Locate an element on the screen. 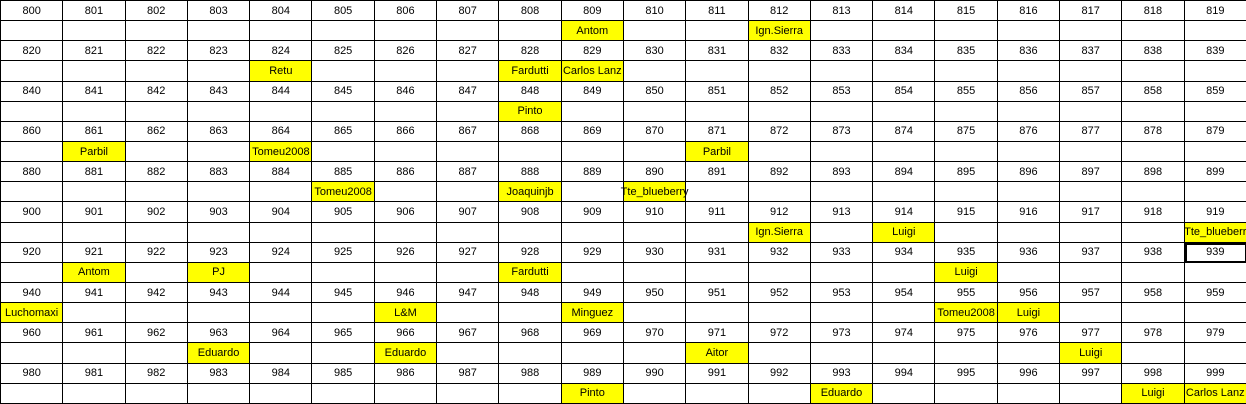 The width and height of the screenshot is (1246, 404). name-cell: Eduardo is located at coordinates (842, 393).